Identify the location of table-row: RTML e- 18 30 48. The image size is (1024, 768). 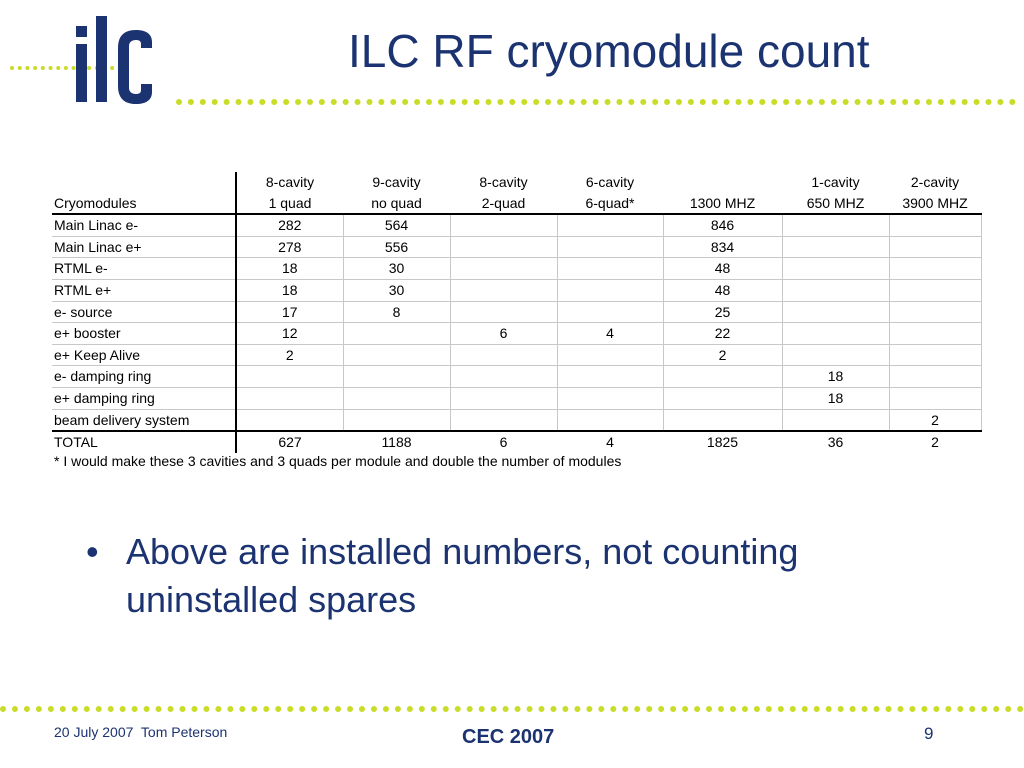
(517, 268).